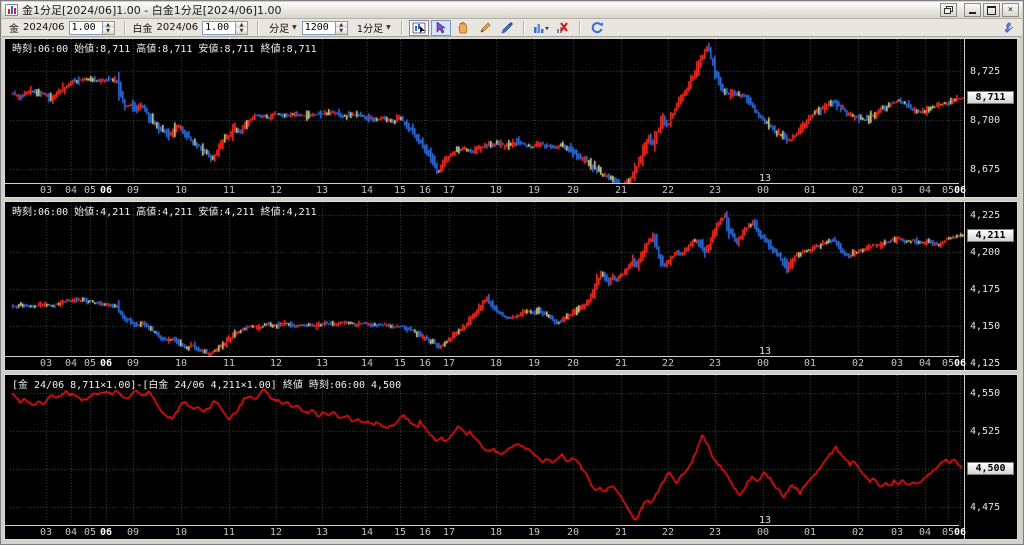  What do you see at coordinates (322, 190) in the screenshot?
I see `time-tick-label: 13` at bounding box center [322, 190].